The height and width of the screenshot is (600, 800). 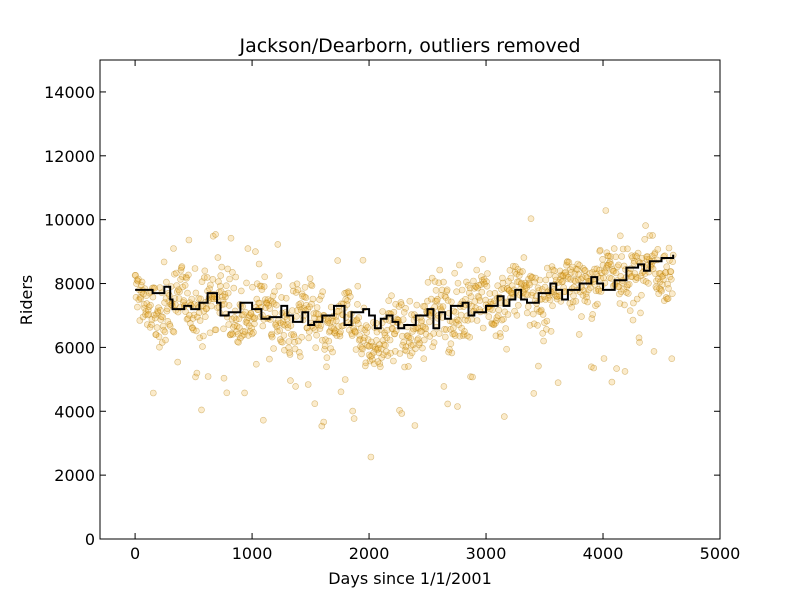 I want to click on x-tick-label: 4000, so click(x=603, y=553).